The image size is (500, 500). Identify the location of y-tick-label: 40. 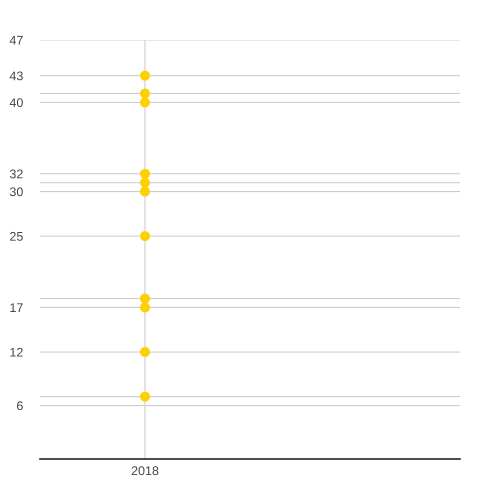
(16, 103).